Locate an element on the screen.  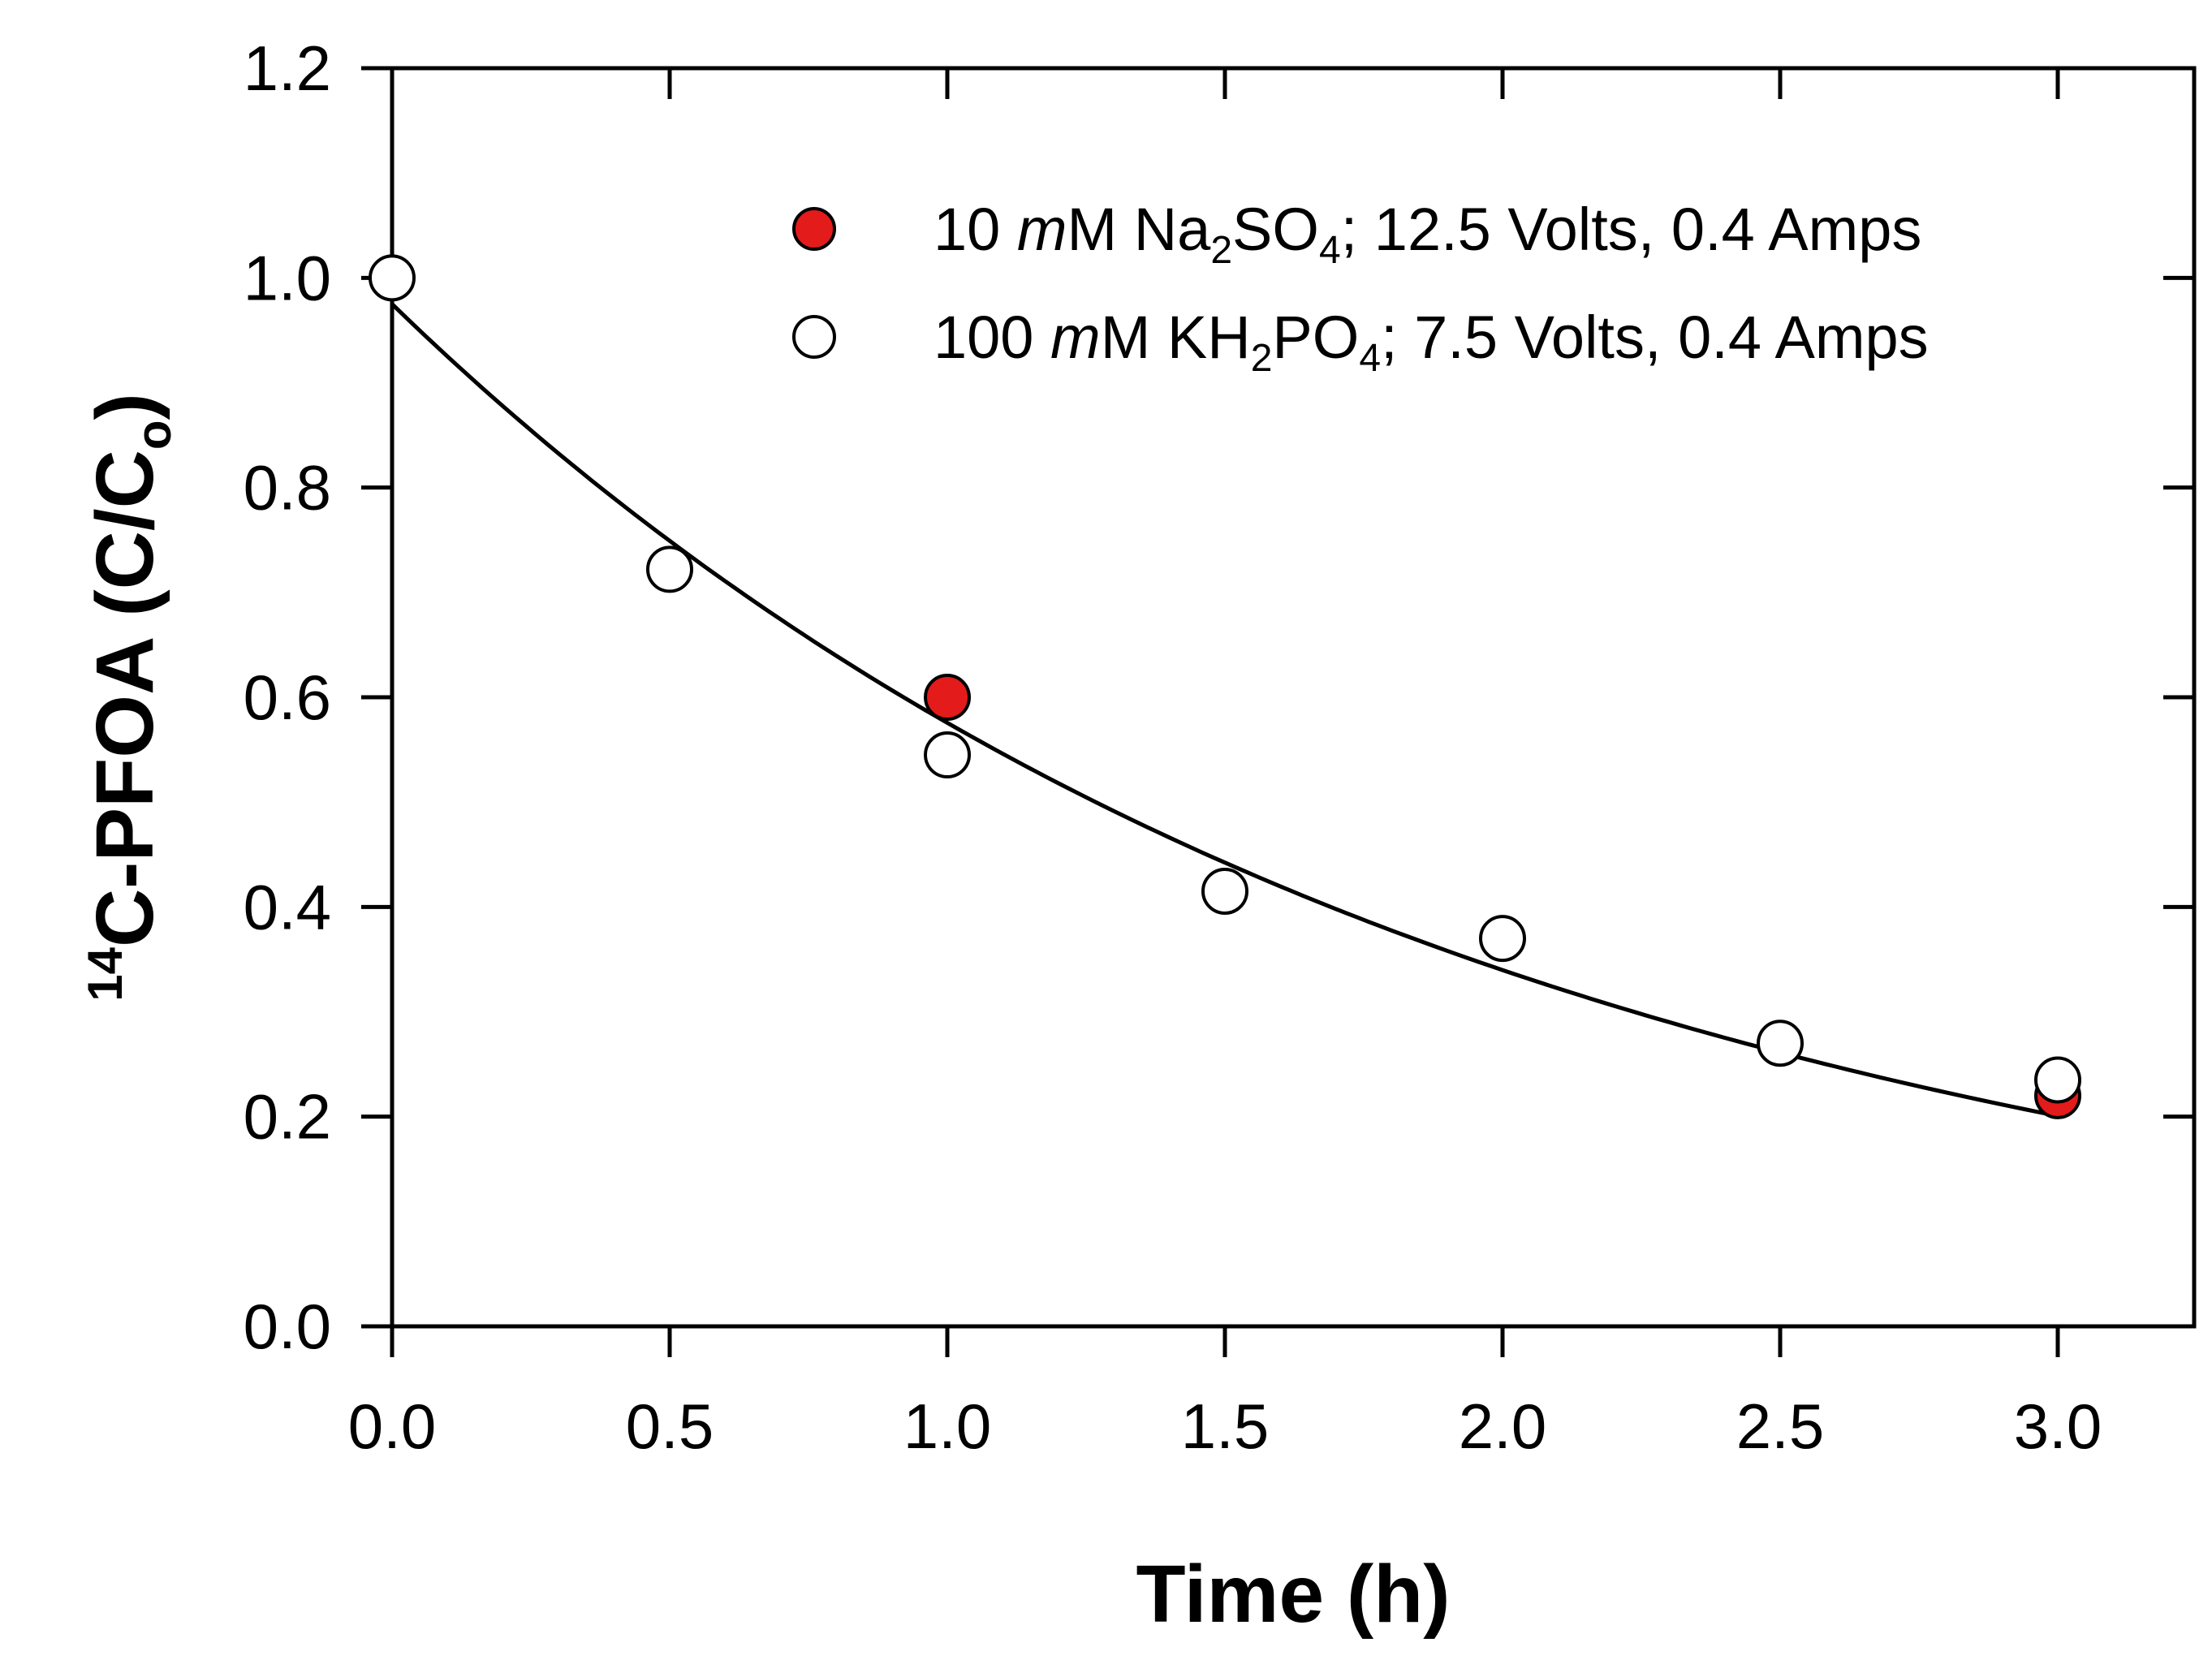
x-tick-label: 0.0 is located at coordinates (392, 1426).